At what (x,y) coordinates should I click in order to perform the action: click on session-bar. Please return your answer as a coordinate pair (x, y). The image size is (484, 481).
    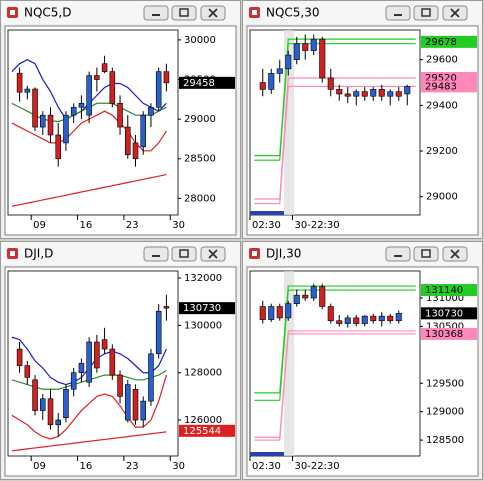
    Looking at the image, I should click on (267, 454).